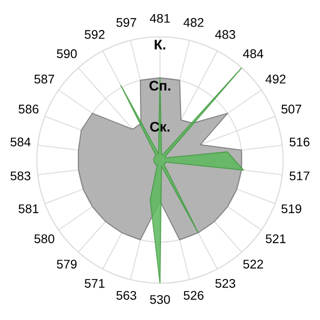 Image resolution: width=320 pixels, height=320 pixels. Describe the element at coordinates (292, 109) in the screenshot. I see `spoke-label: 507` at that location.